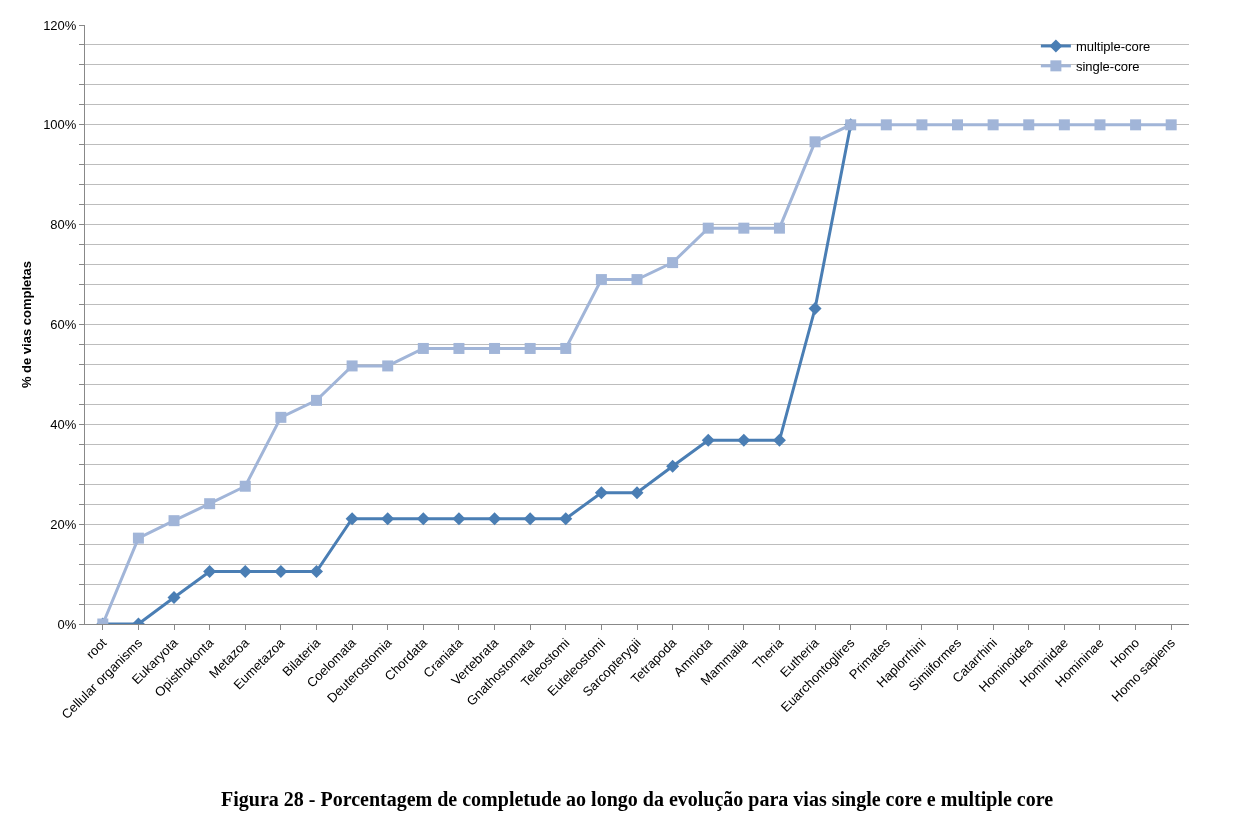  I want to click on y-axis-title: % de vias completas, so click(27, 324).